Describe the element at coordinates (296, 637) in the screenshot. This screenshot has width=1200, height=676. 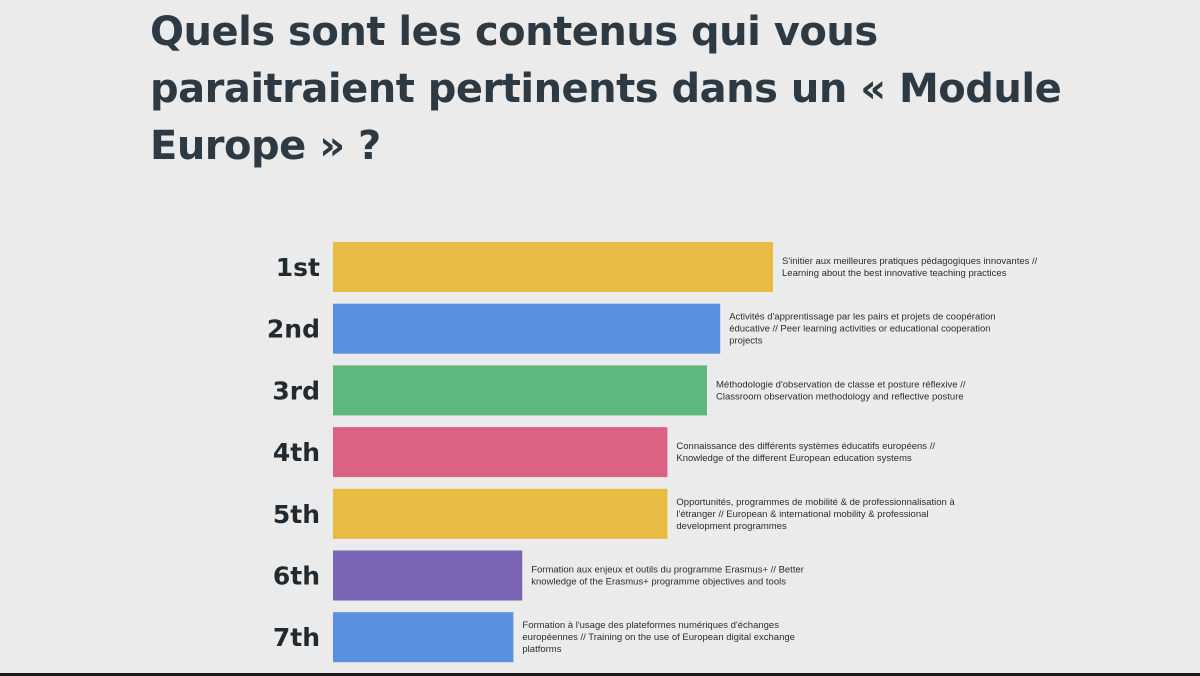
I see `rank-label: 7th` at that location.